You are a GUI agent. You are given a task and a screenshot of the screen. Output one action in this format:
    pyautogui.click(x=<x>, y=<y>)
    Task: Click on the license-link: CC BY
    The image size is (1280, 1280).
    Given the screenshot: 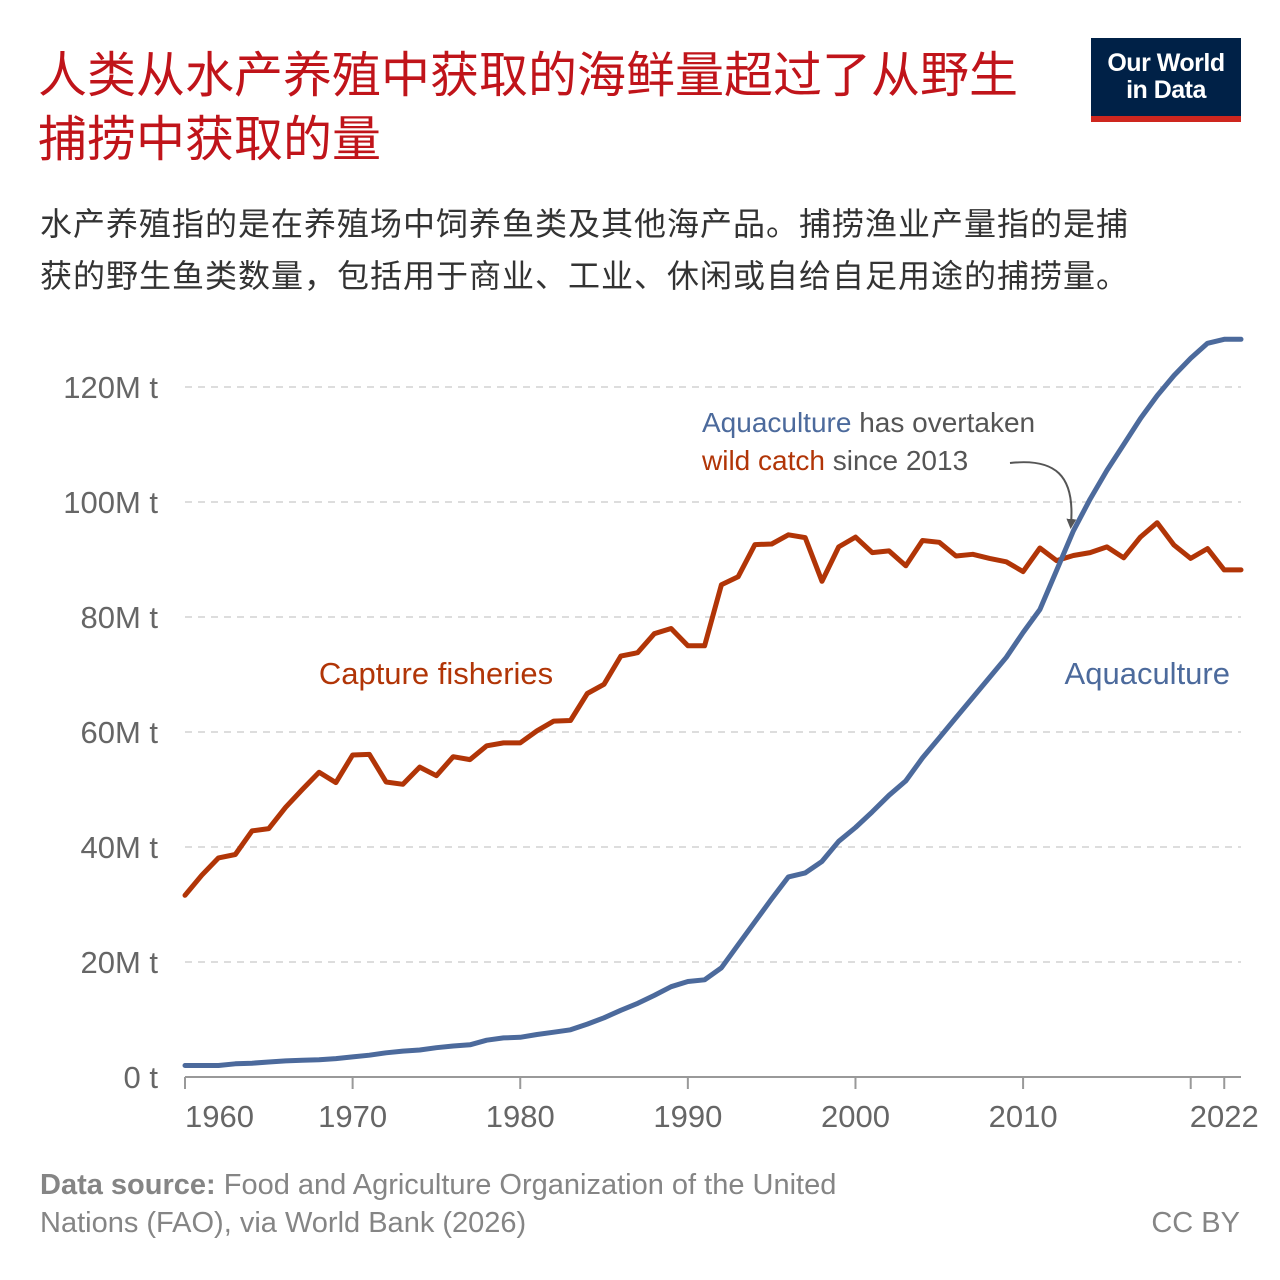 What is the action you would take?
    pyautogui.click(x=1195, y=1223)
    